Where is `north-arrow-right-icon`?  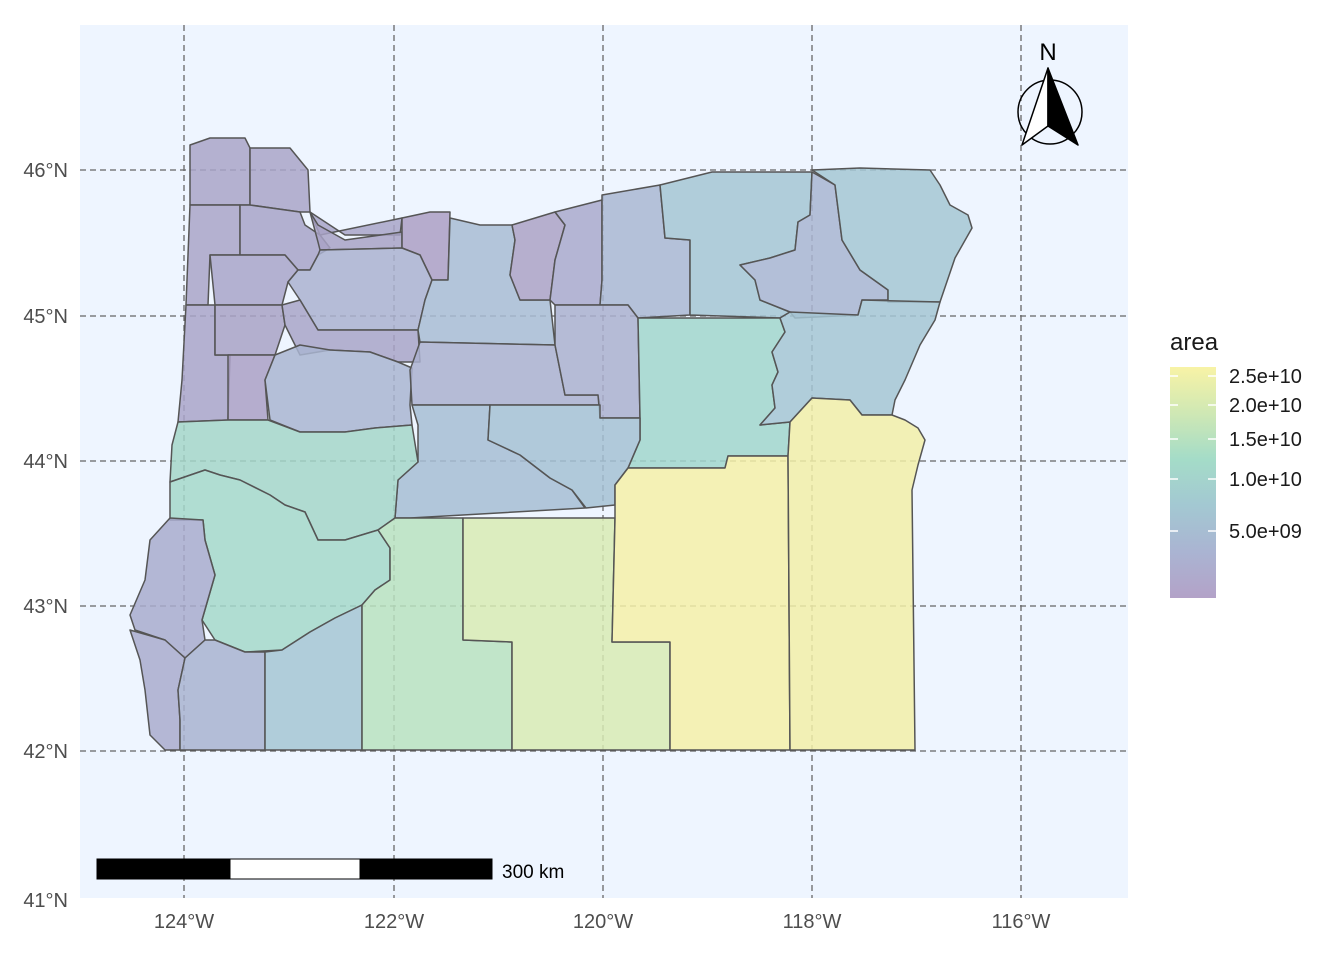 north-arrow-right-icon is located at coordinates (1063, 106).